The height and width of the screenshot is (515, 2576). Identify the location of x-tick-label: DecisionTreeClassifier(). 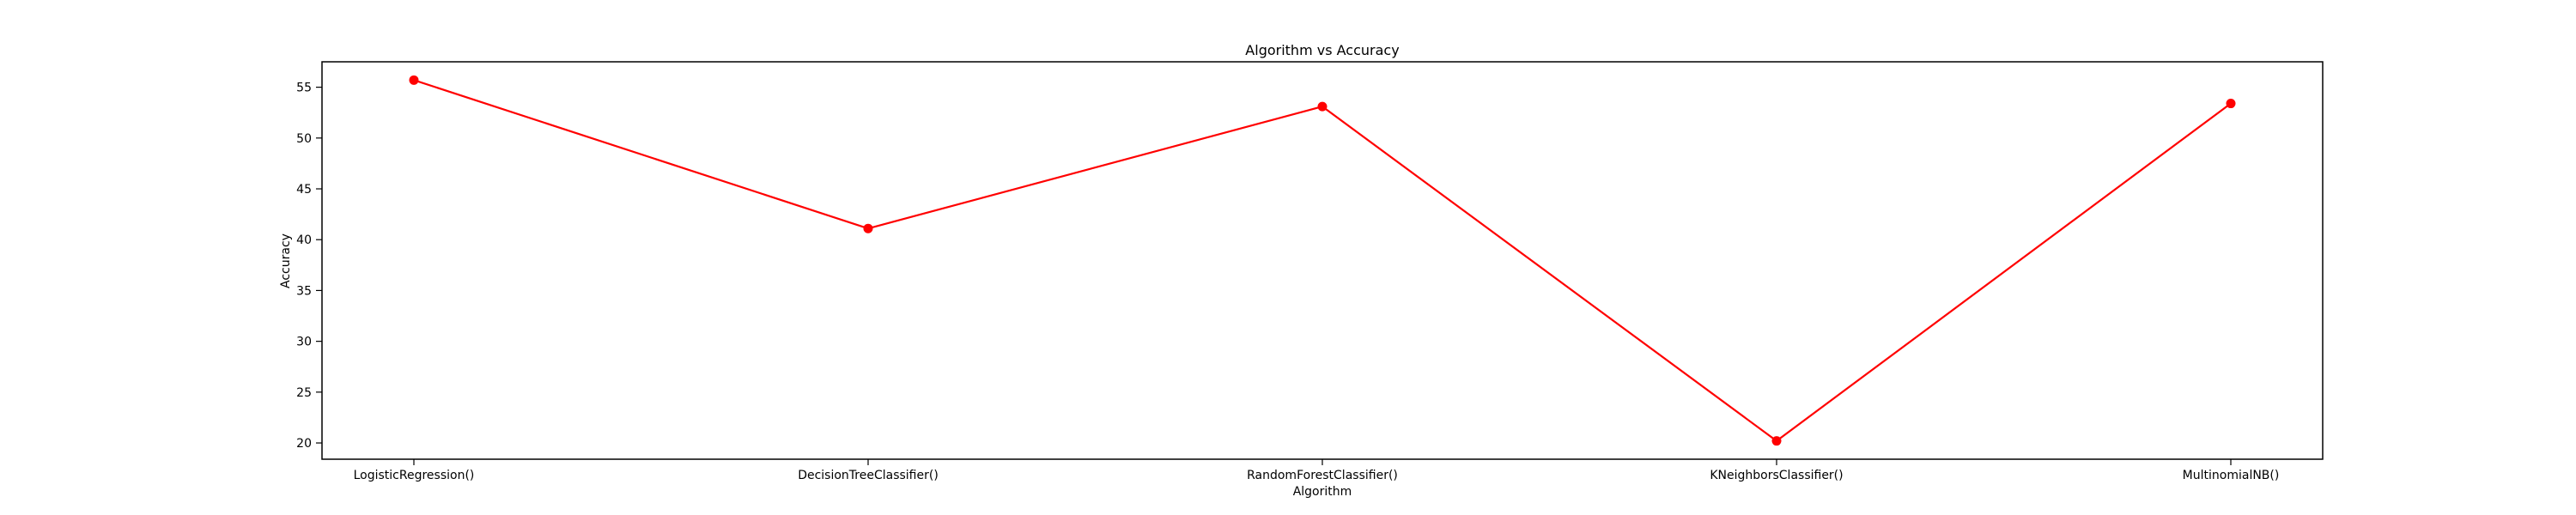
(868, 475).